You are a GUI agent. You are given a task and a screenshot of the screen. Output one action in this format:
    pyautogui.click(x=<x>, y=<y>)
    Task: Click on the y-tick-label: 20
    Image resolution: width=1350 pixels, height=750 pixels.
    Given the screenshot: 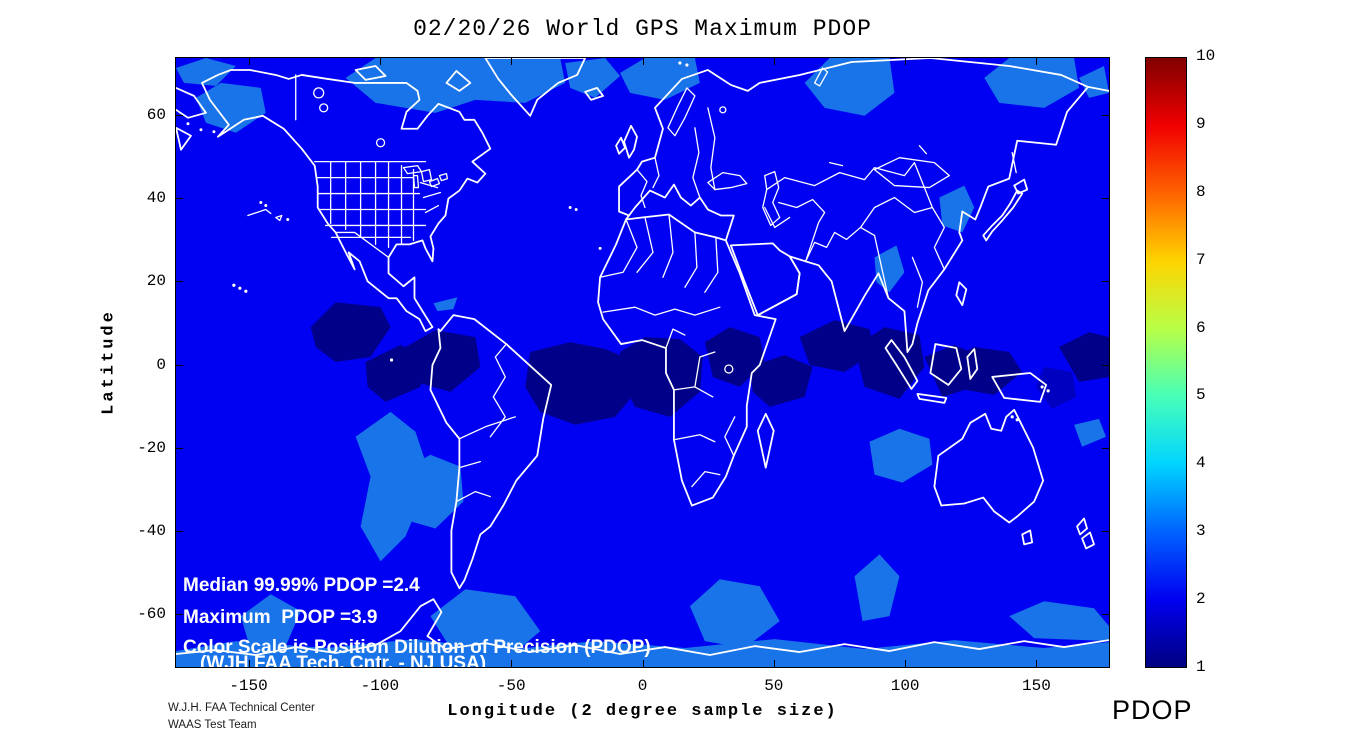 What is the action you would take?
    pyautogui.click(x=156, y=281)
    